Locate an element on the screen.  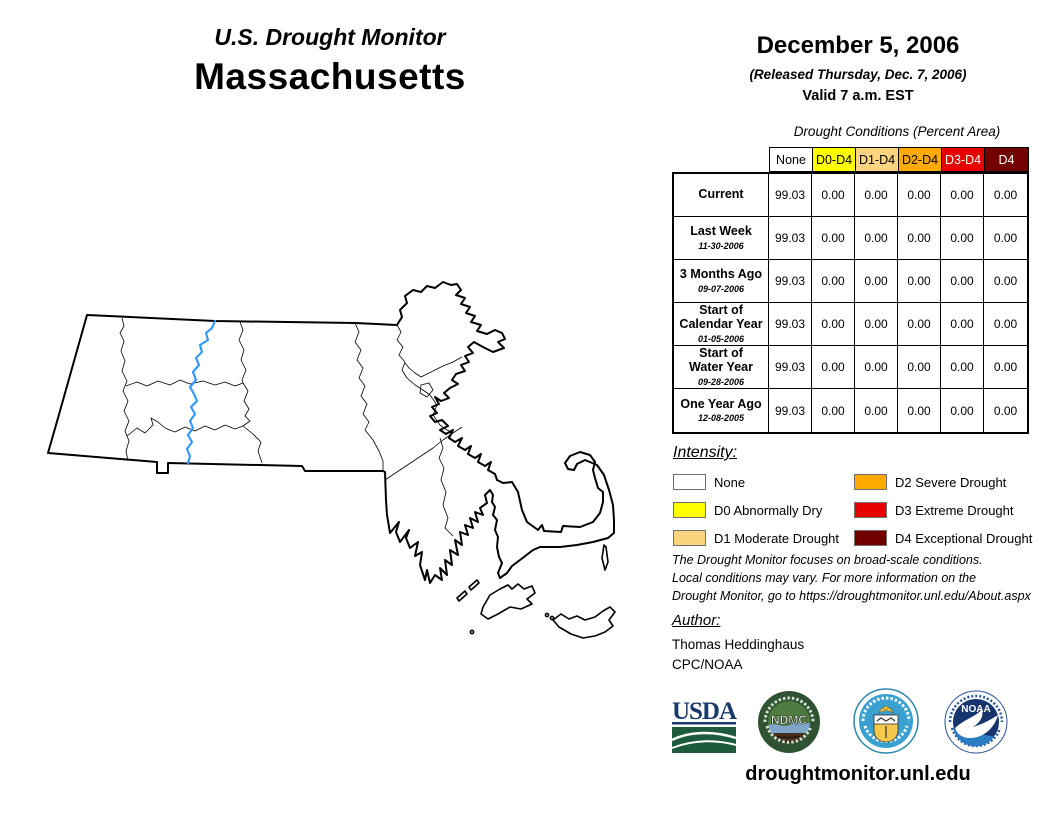
ndmc-logo: NDMC is located at coordinates (789, 722).